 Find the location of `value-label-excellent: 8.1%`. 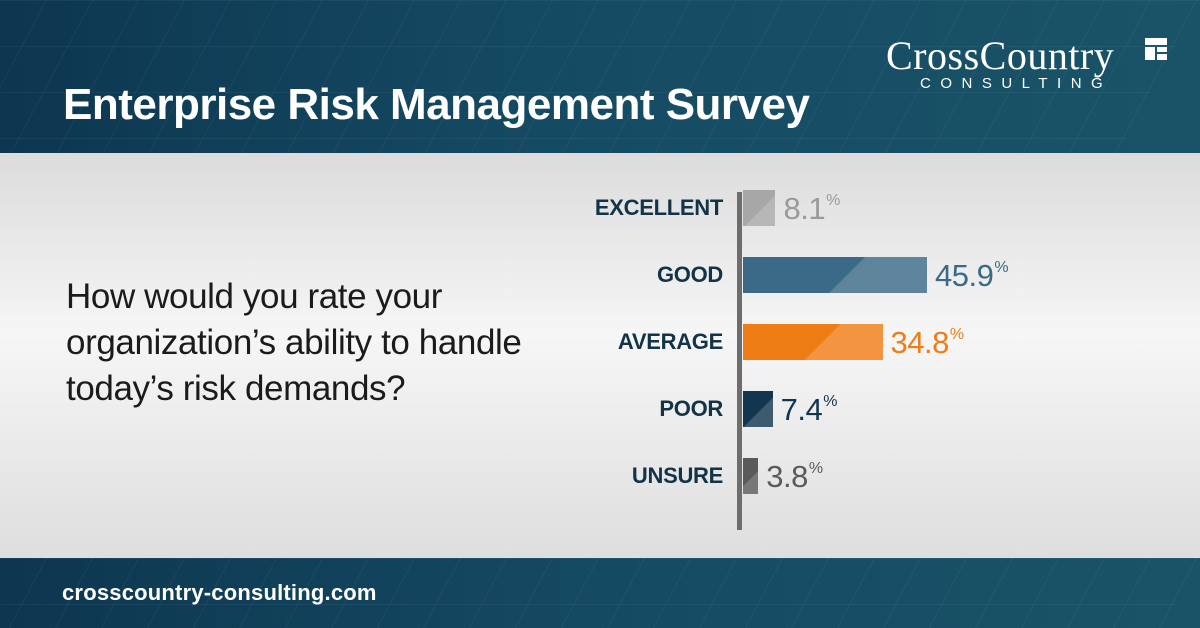

value-label-excellent: 8.1% is located at coordinates (811, 208).